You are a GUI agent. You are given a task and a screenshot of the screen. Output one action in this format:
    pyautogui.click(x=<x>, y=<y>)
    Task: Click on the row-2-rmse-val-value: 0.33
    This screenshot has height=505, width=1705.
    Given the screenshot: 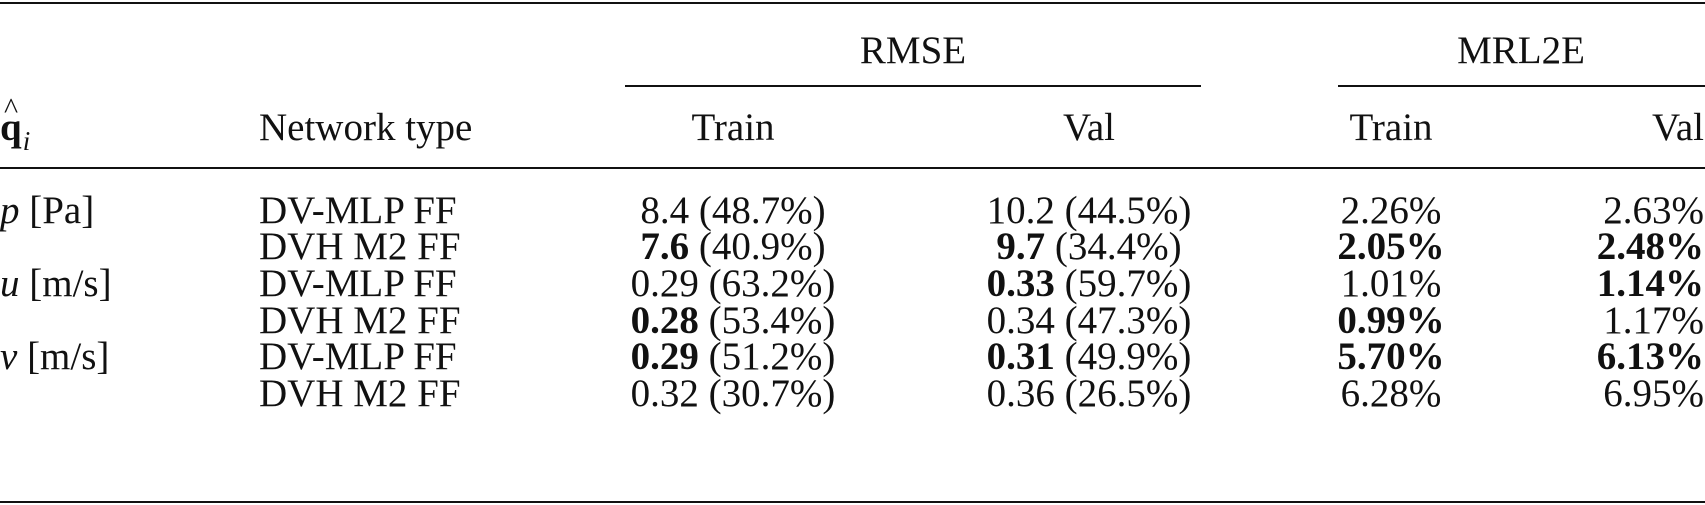 What is the action you would take?
    pyautogui.click(x=1020, y=283)
    